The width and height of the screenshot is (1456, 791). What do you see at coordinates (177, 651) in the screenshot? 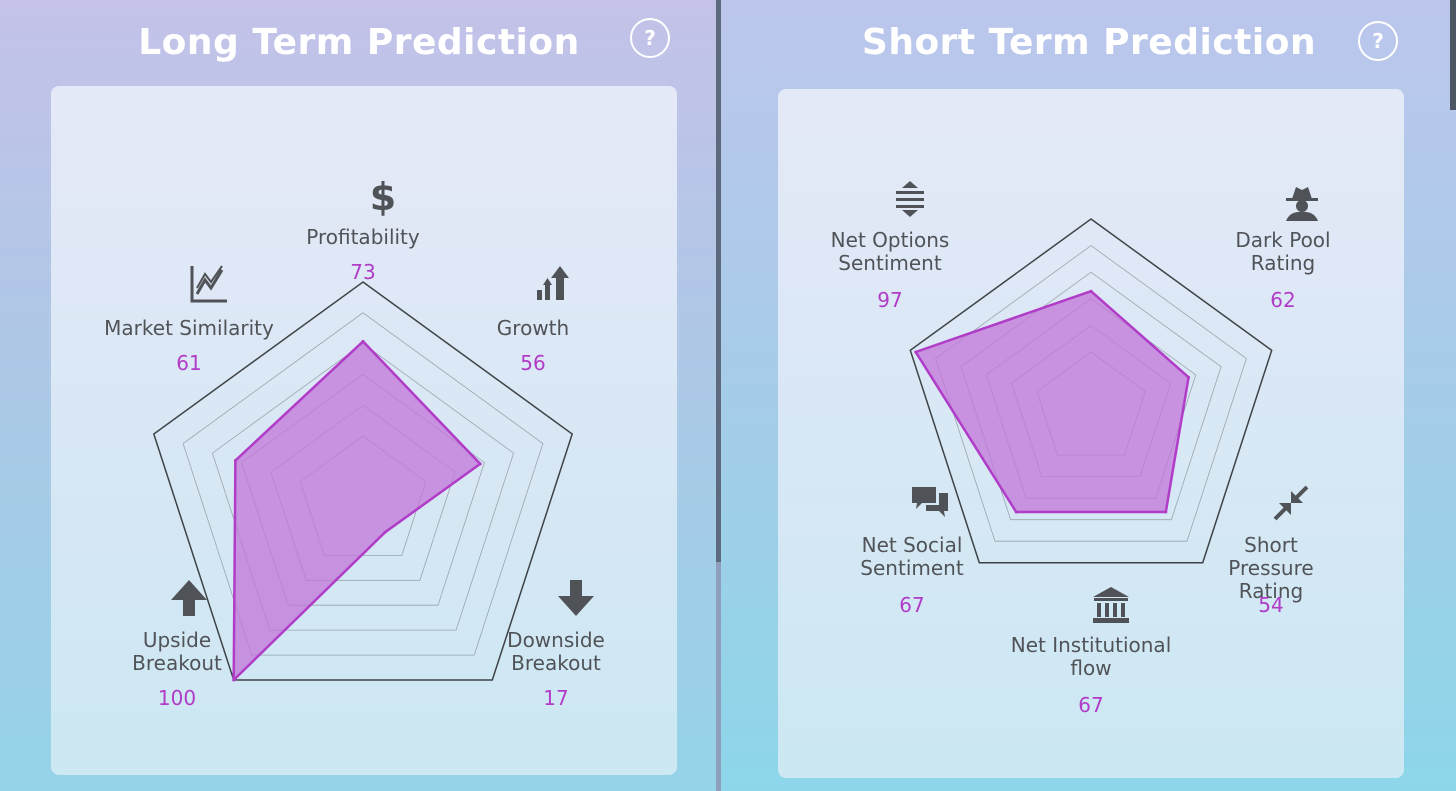
I see `axis-label: Upside Breakout` at bounding box center [177, 651].